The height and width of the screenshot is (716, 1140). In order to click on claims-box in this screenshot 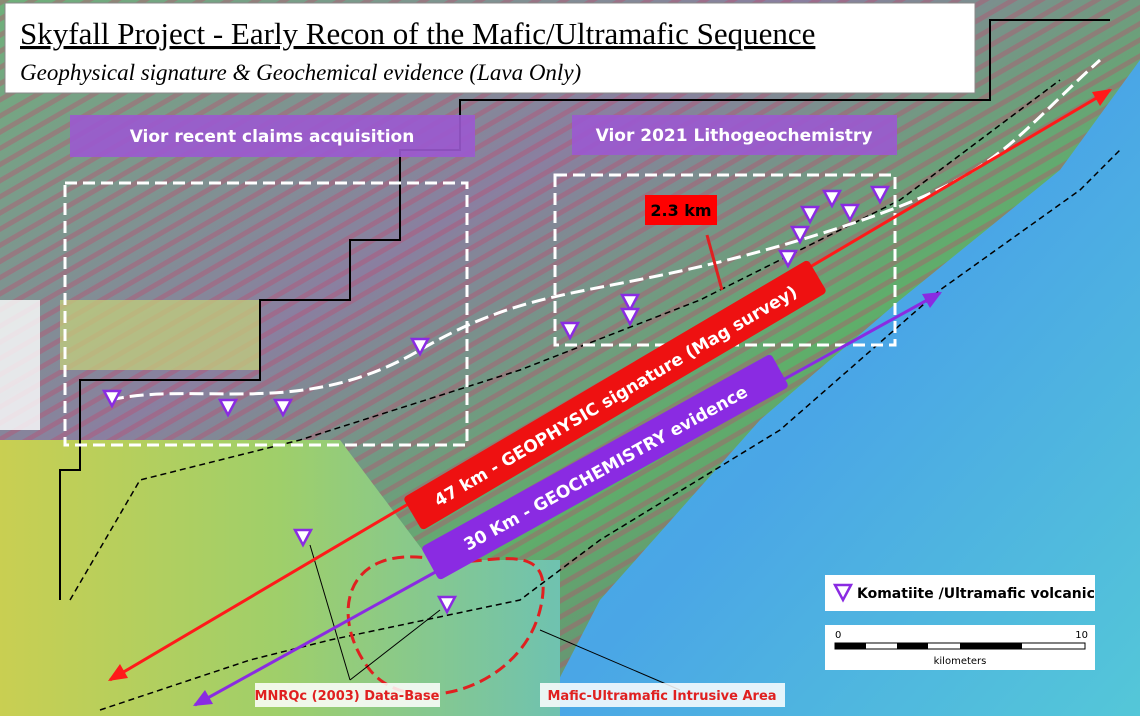, I will do `click(272, 136)`.